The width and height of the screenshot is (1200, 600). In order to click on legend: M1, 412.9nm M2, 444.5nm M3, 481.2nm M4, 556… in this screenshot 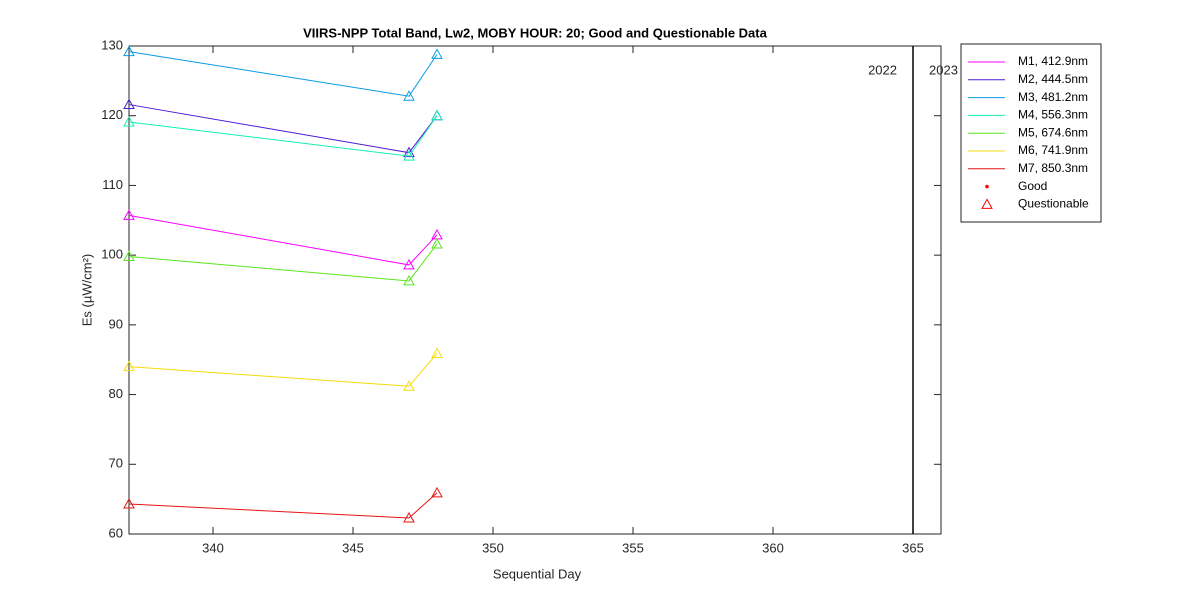, I will do `click(1031, 133)`.